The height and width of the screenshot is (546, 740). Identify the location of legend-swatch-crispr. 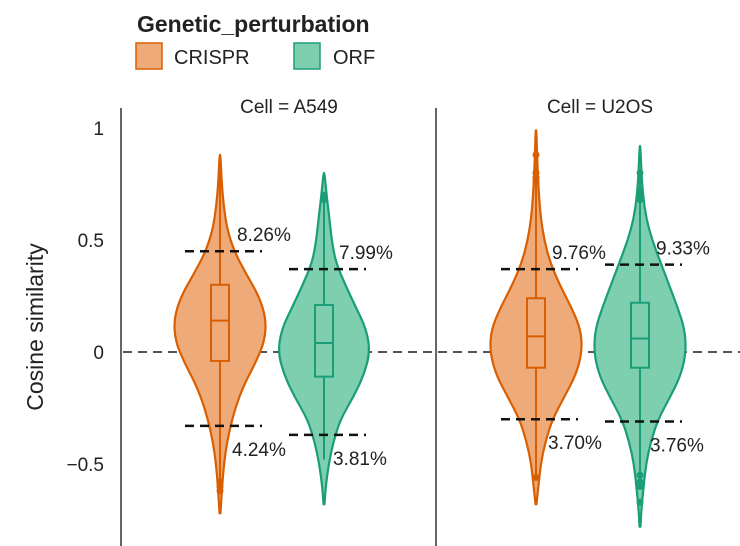
(149, 56).